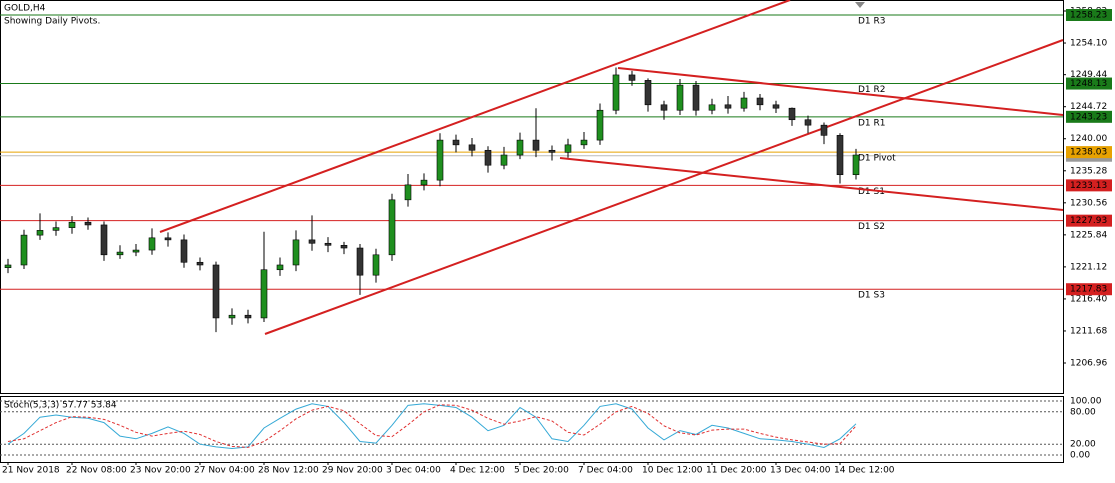 The image size is (1115, 483). I want to click on trendline-lower, so click(811, 184).